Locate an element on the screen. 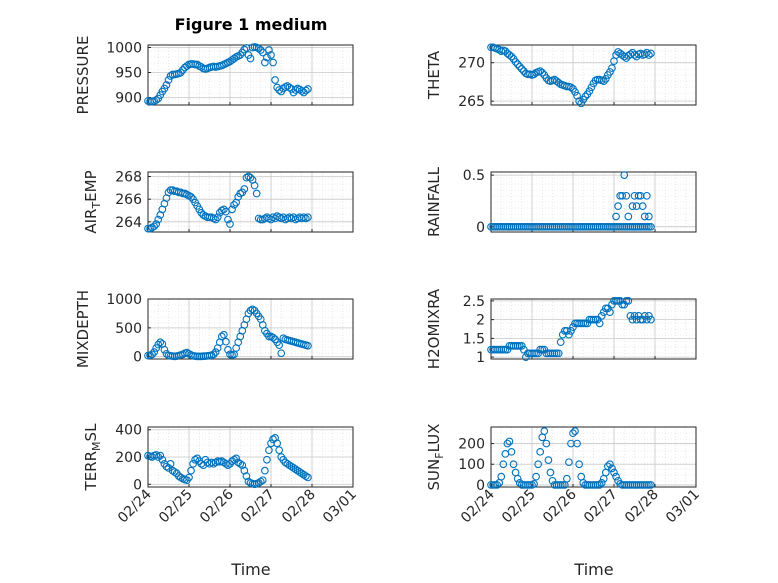  y-tick-label: 266 is located at coordinates (128, 200).